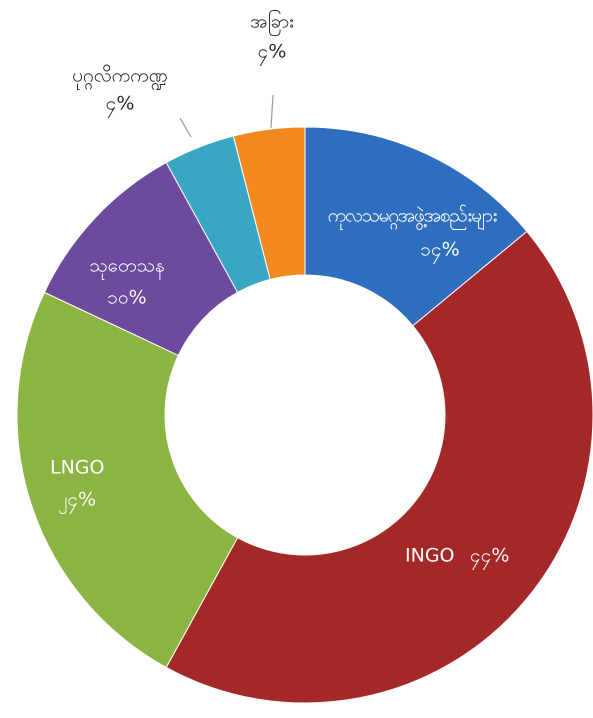 The width and height of the screenshot is (593, 718). I want to click on slice-label: အခြား, so click(272, 23).